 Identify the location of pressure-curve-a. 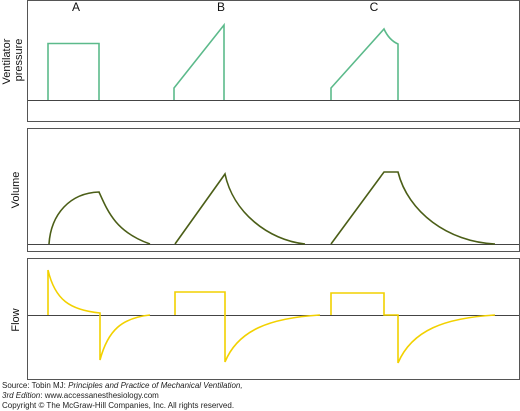
(73, 71).